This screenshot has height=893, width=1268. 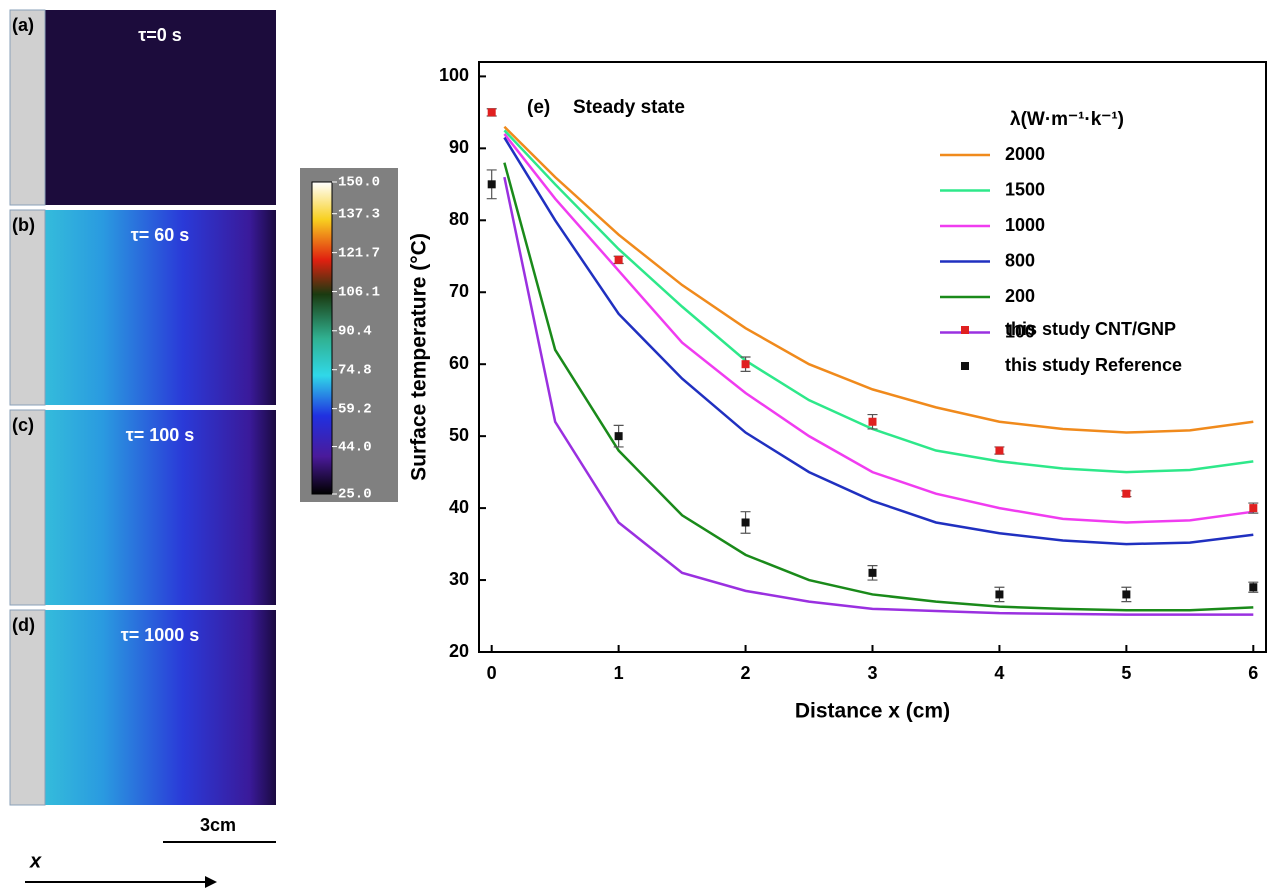 I want to click on x-tick-label: 3, so click(x=872, y=673).